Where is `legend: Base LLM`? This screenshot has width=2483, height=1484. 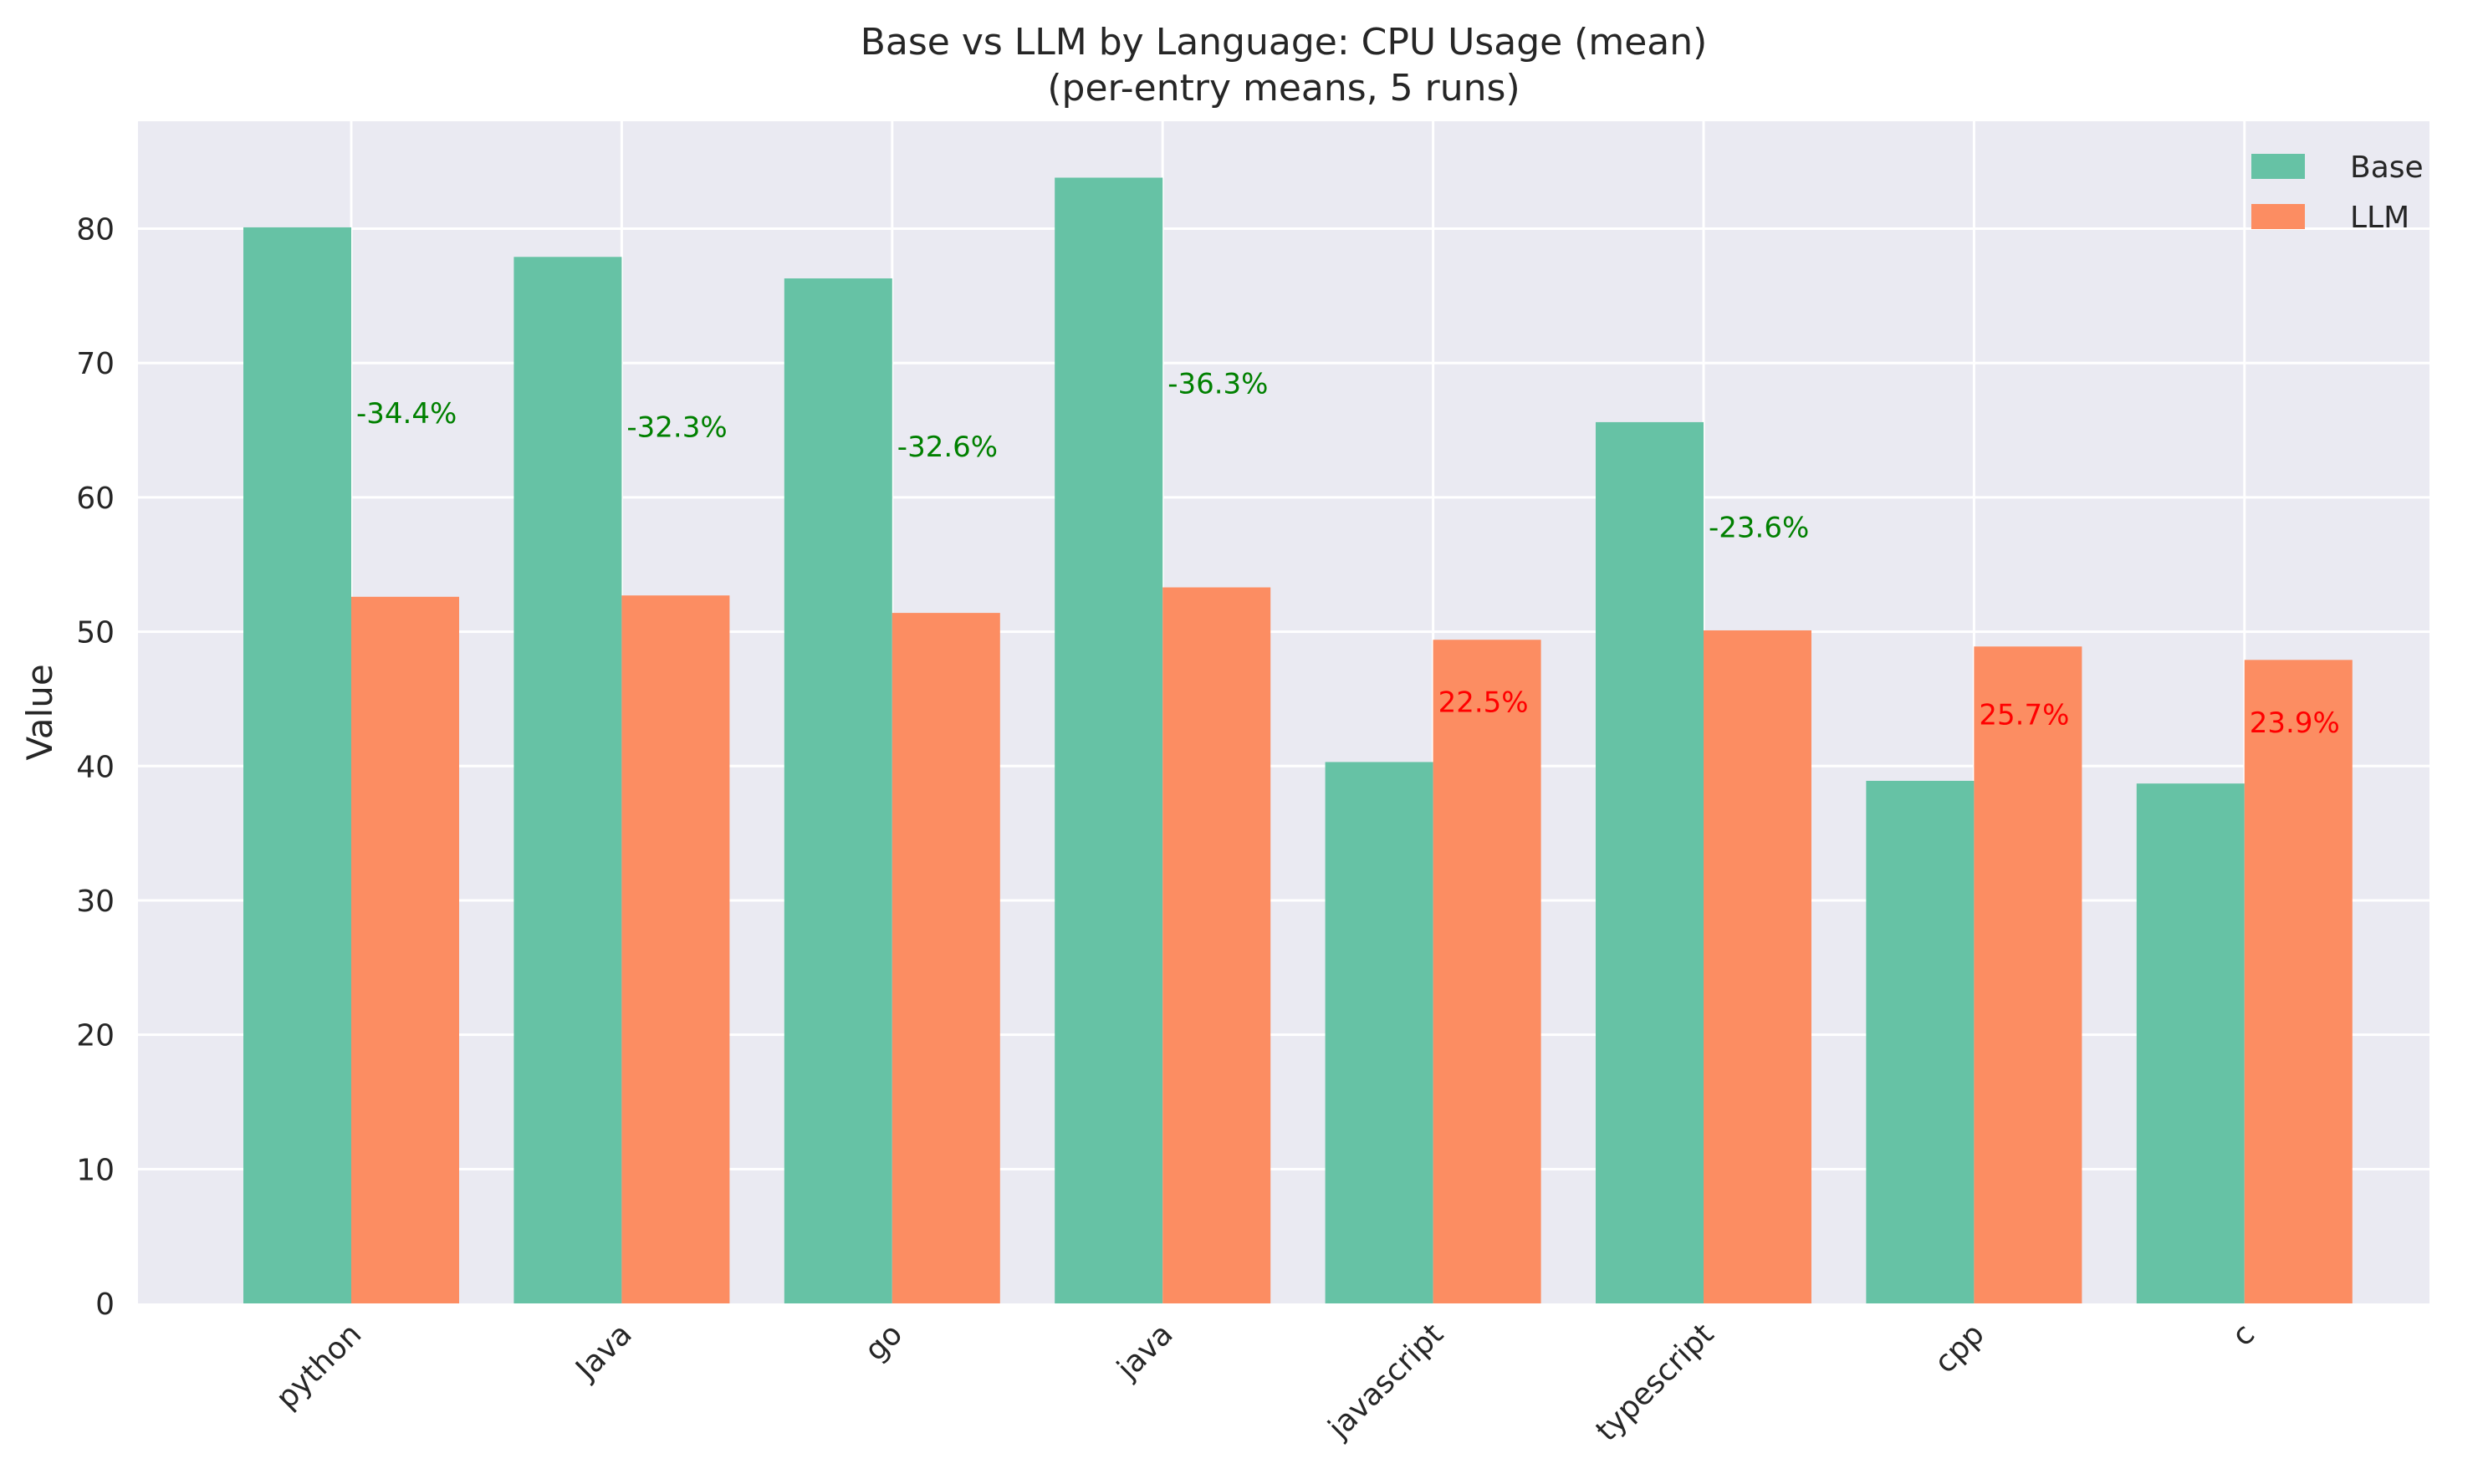
legend: Base LLM is located at coordinates (2337, 192).